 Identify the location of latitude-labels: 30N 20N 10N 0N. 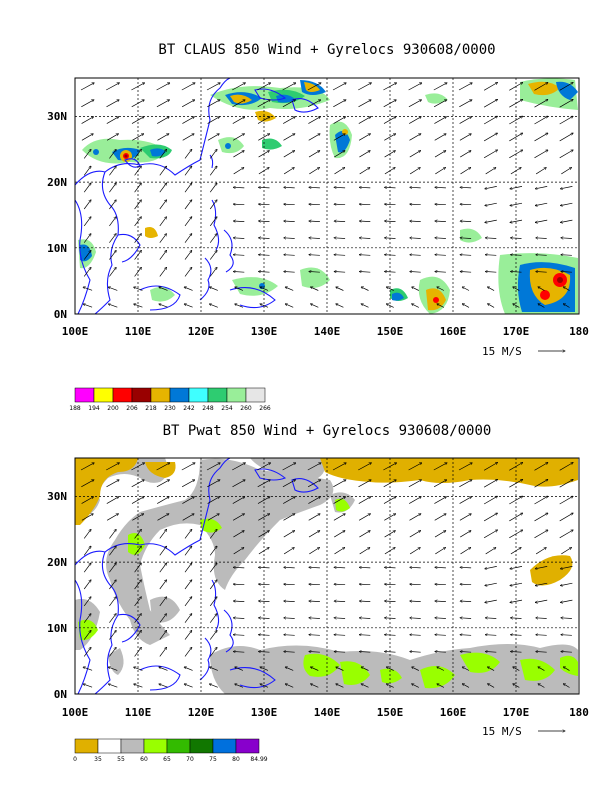
(57, 215).